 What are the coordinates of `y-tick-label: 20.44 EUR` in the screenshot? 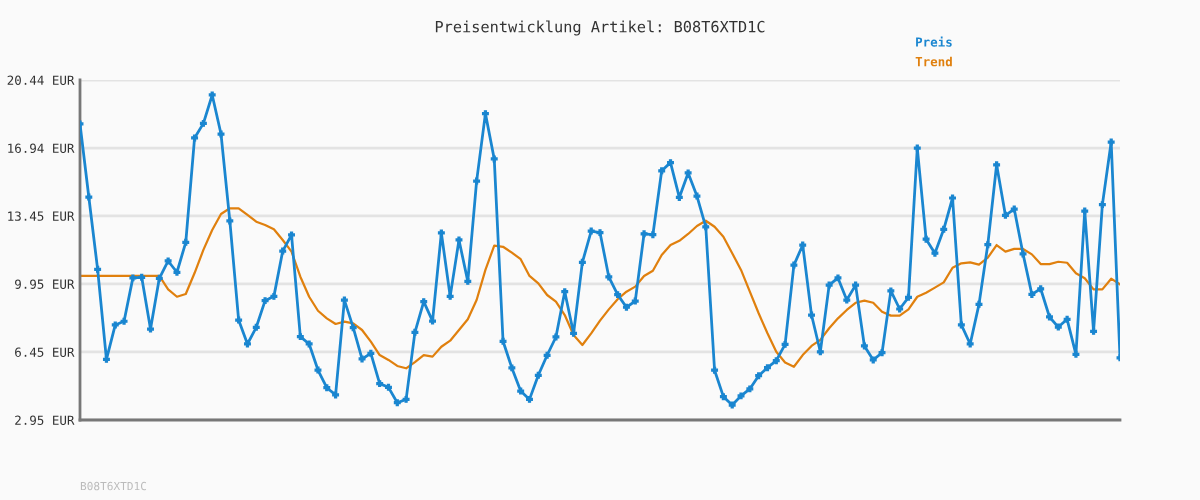 It's located at (41, 80).